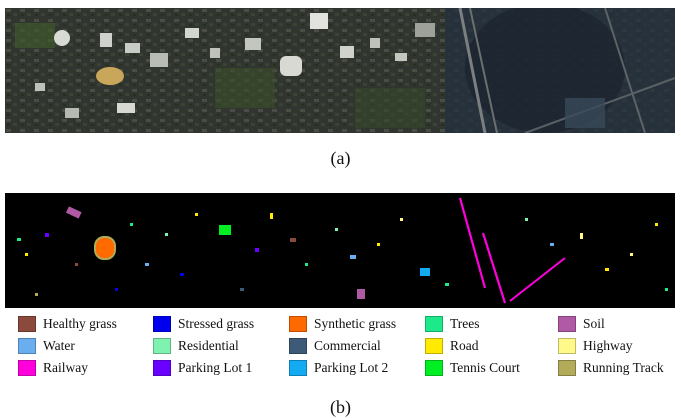 This screenshot has height=418, width=681. Describe the element at coordinates (298, 346) in the screenshot. I see `swatch-commercial` at that location.